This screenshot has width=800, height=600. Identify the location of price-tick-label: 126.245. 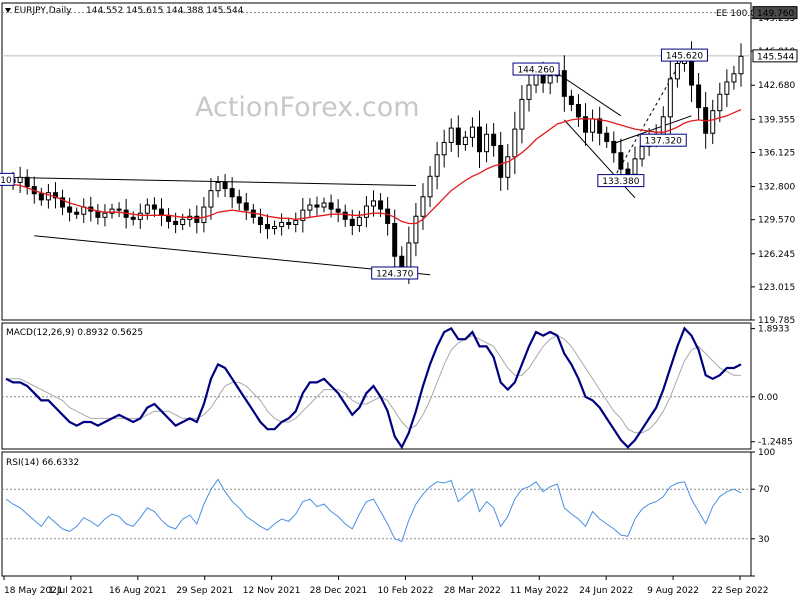
(776, 255).